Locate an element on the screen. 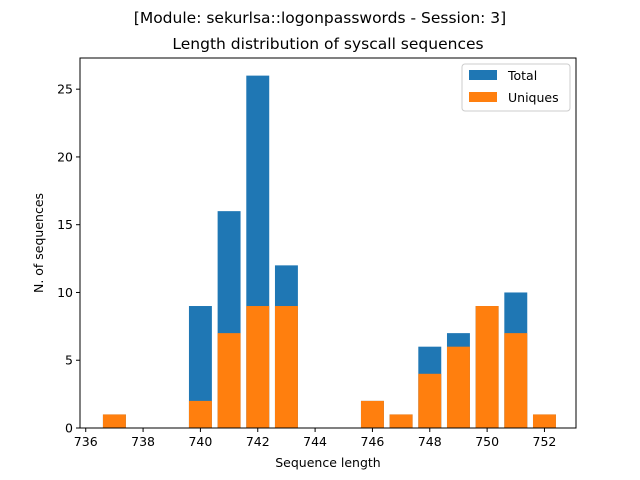 The image size is (640, 480). legend-label-uniques: Uniques is located at coordinates (533, 97).